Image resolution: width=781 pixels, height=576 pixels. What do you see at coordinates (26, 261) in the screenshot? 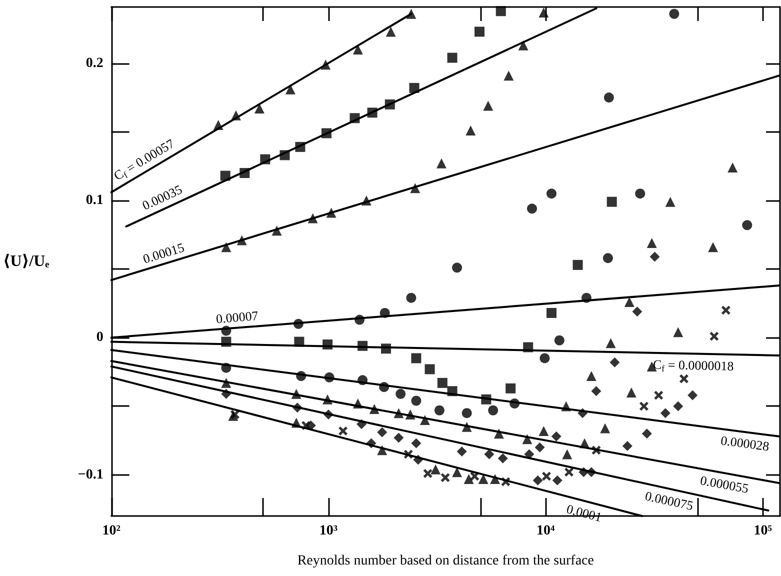
I see `y-axis-title: ⟨U⟩/Uₑ` at bounding box center [26, 261].